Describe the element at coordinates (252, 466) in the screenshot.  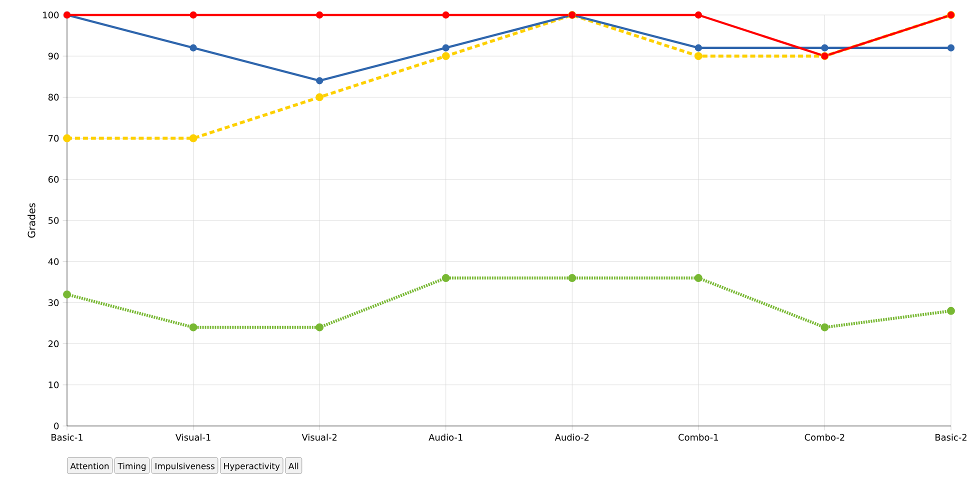
I see `text: Hyperactivity` at that location.